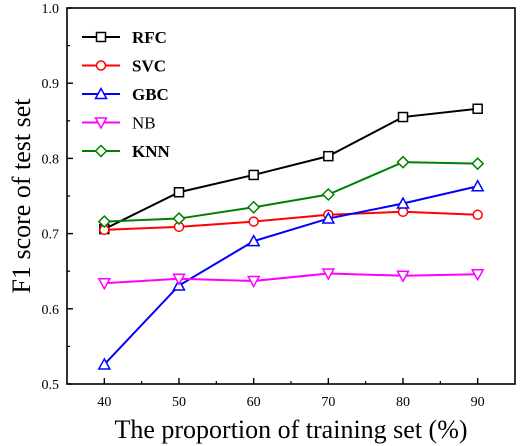  What do you see at coordinates (57, 197) in the screenshot?
I see `y-axis: 0.5 0.6 0.7 0.8 0.9 1.0` at bounding box center [57, 197].